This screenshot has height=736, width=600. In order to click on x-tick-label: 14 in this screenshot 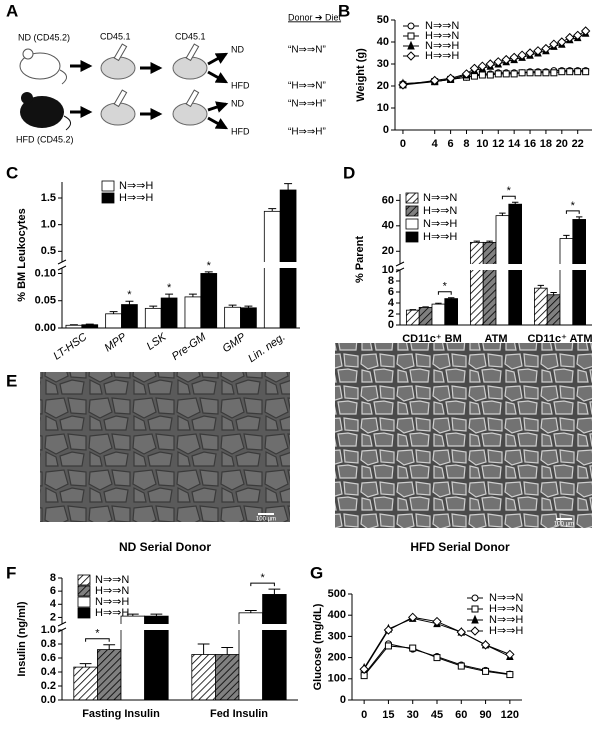, I will do `click(514, 144)`.